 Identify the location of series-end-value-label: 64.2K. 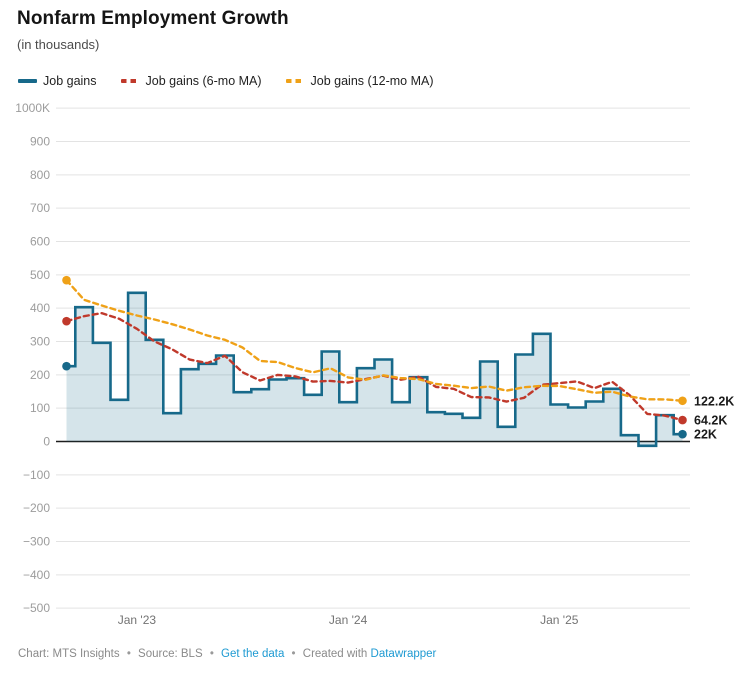
(710, 421).